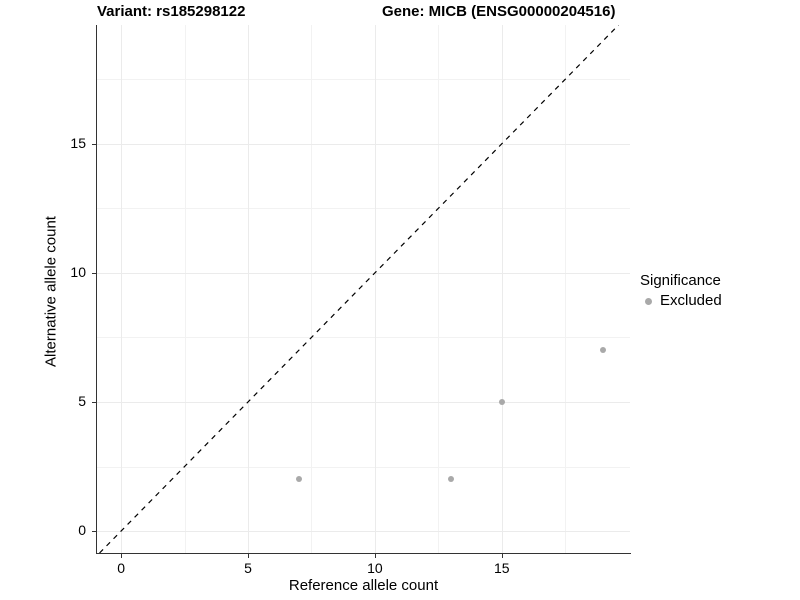 This screenshot has width=800, height=600. What do you see at coordinates (499, 11) in the screenshot?
I see `gene-title: Gene: MICB (ENSG00000204516)` at bounding box center [499, 11].